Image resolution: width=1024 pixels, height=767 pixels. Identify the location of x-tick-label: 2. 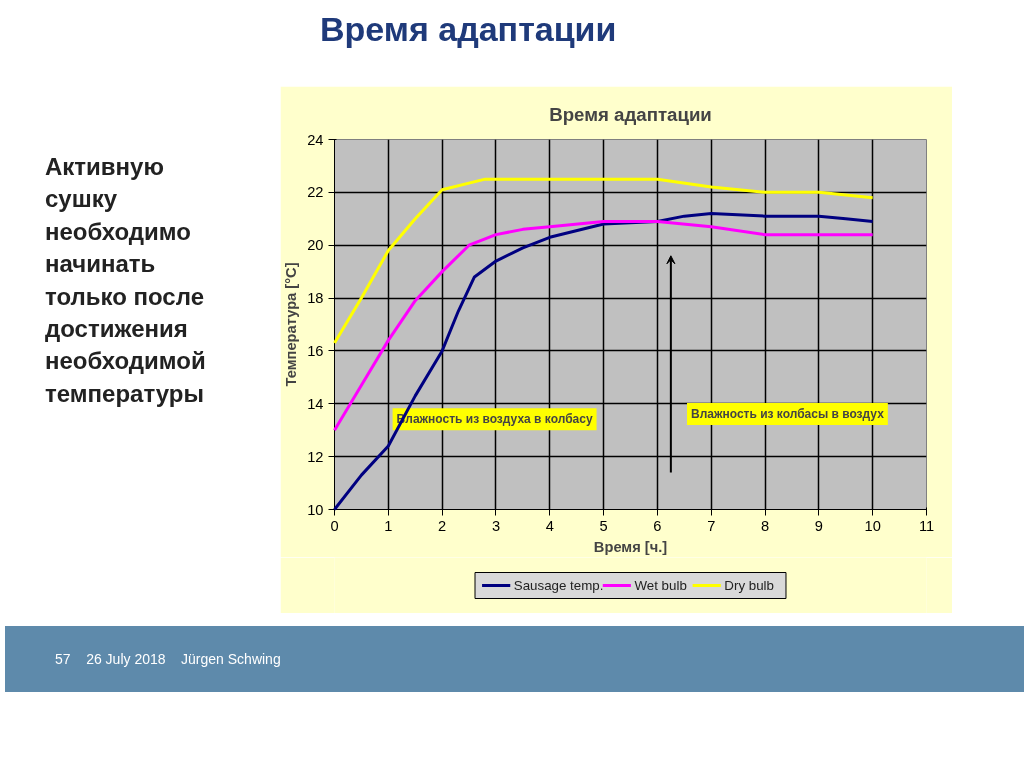
(442, 525).